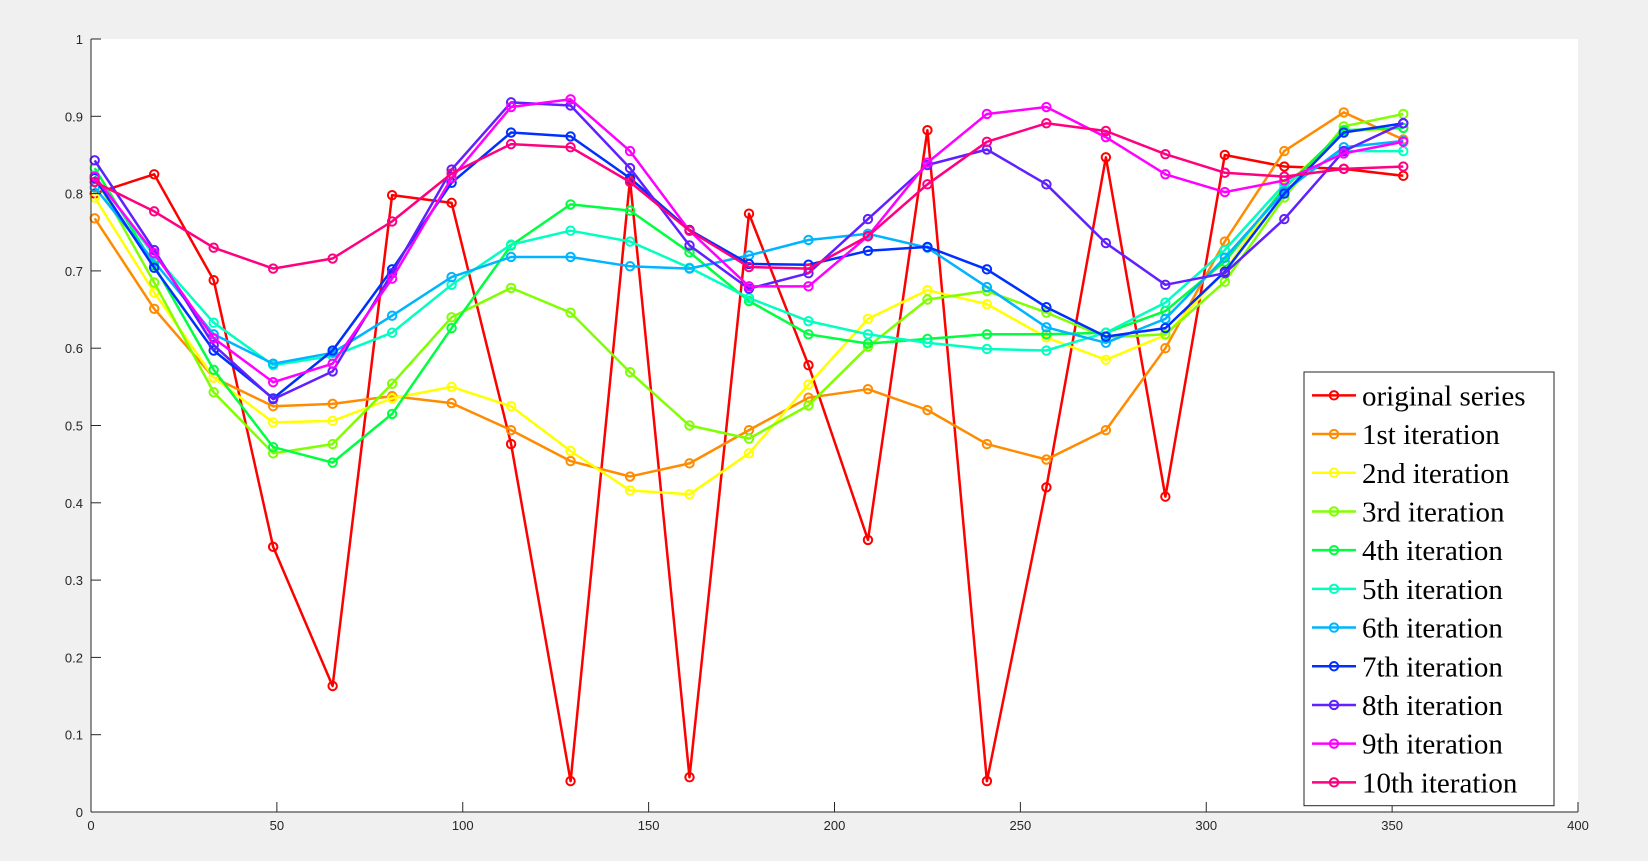 This screenshot has height=861, width=1648. Describe the element at coordinates (74, 580) in the screenshot. I see `y-tick-label: 0.3` at that location.